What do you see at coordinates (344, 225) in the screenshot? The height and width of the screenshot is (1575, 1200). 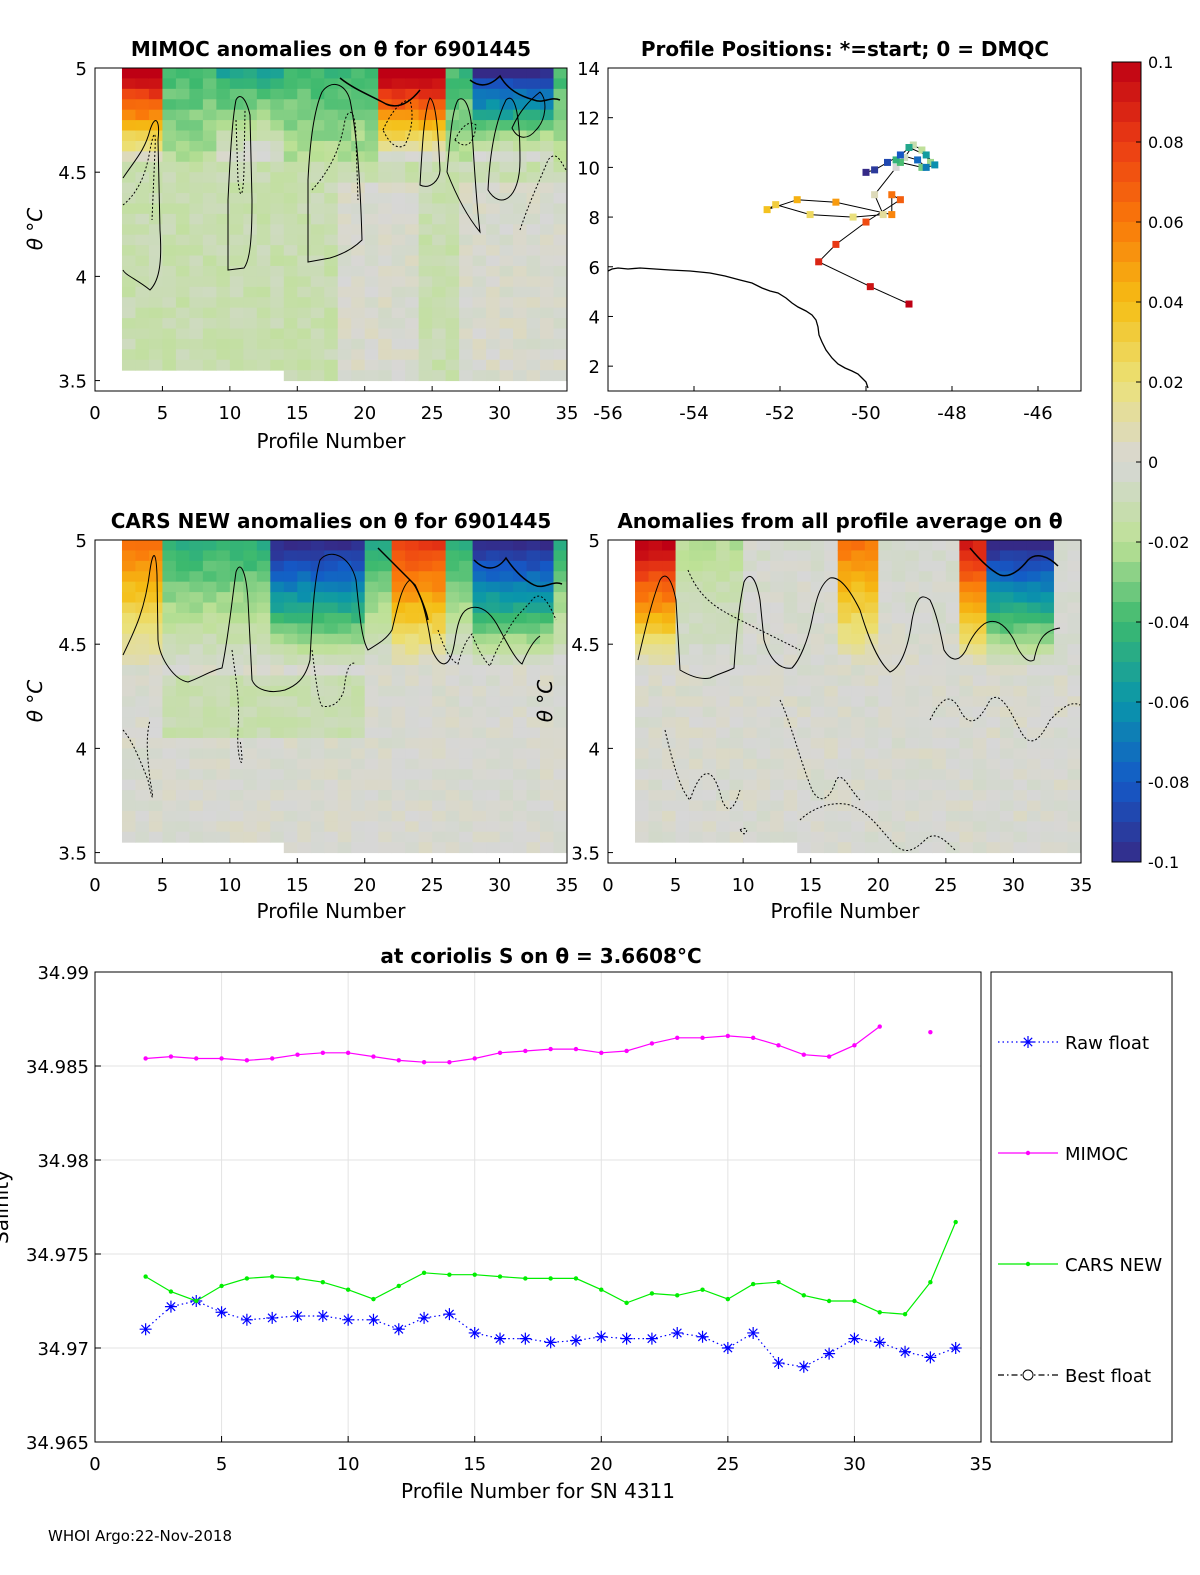 I see `mimoc-heatmap` at bounding box center [344, 225].